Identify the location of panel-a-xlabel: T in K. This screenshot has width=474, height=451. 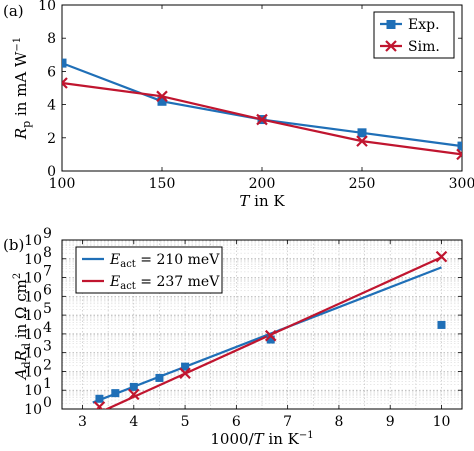
(262, 201).